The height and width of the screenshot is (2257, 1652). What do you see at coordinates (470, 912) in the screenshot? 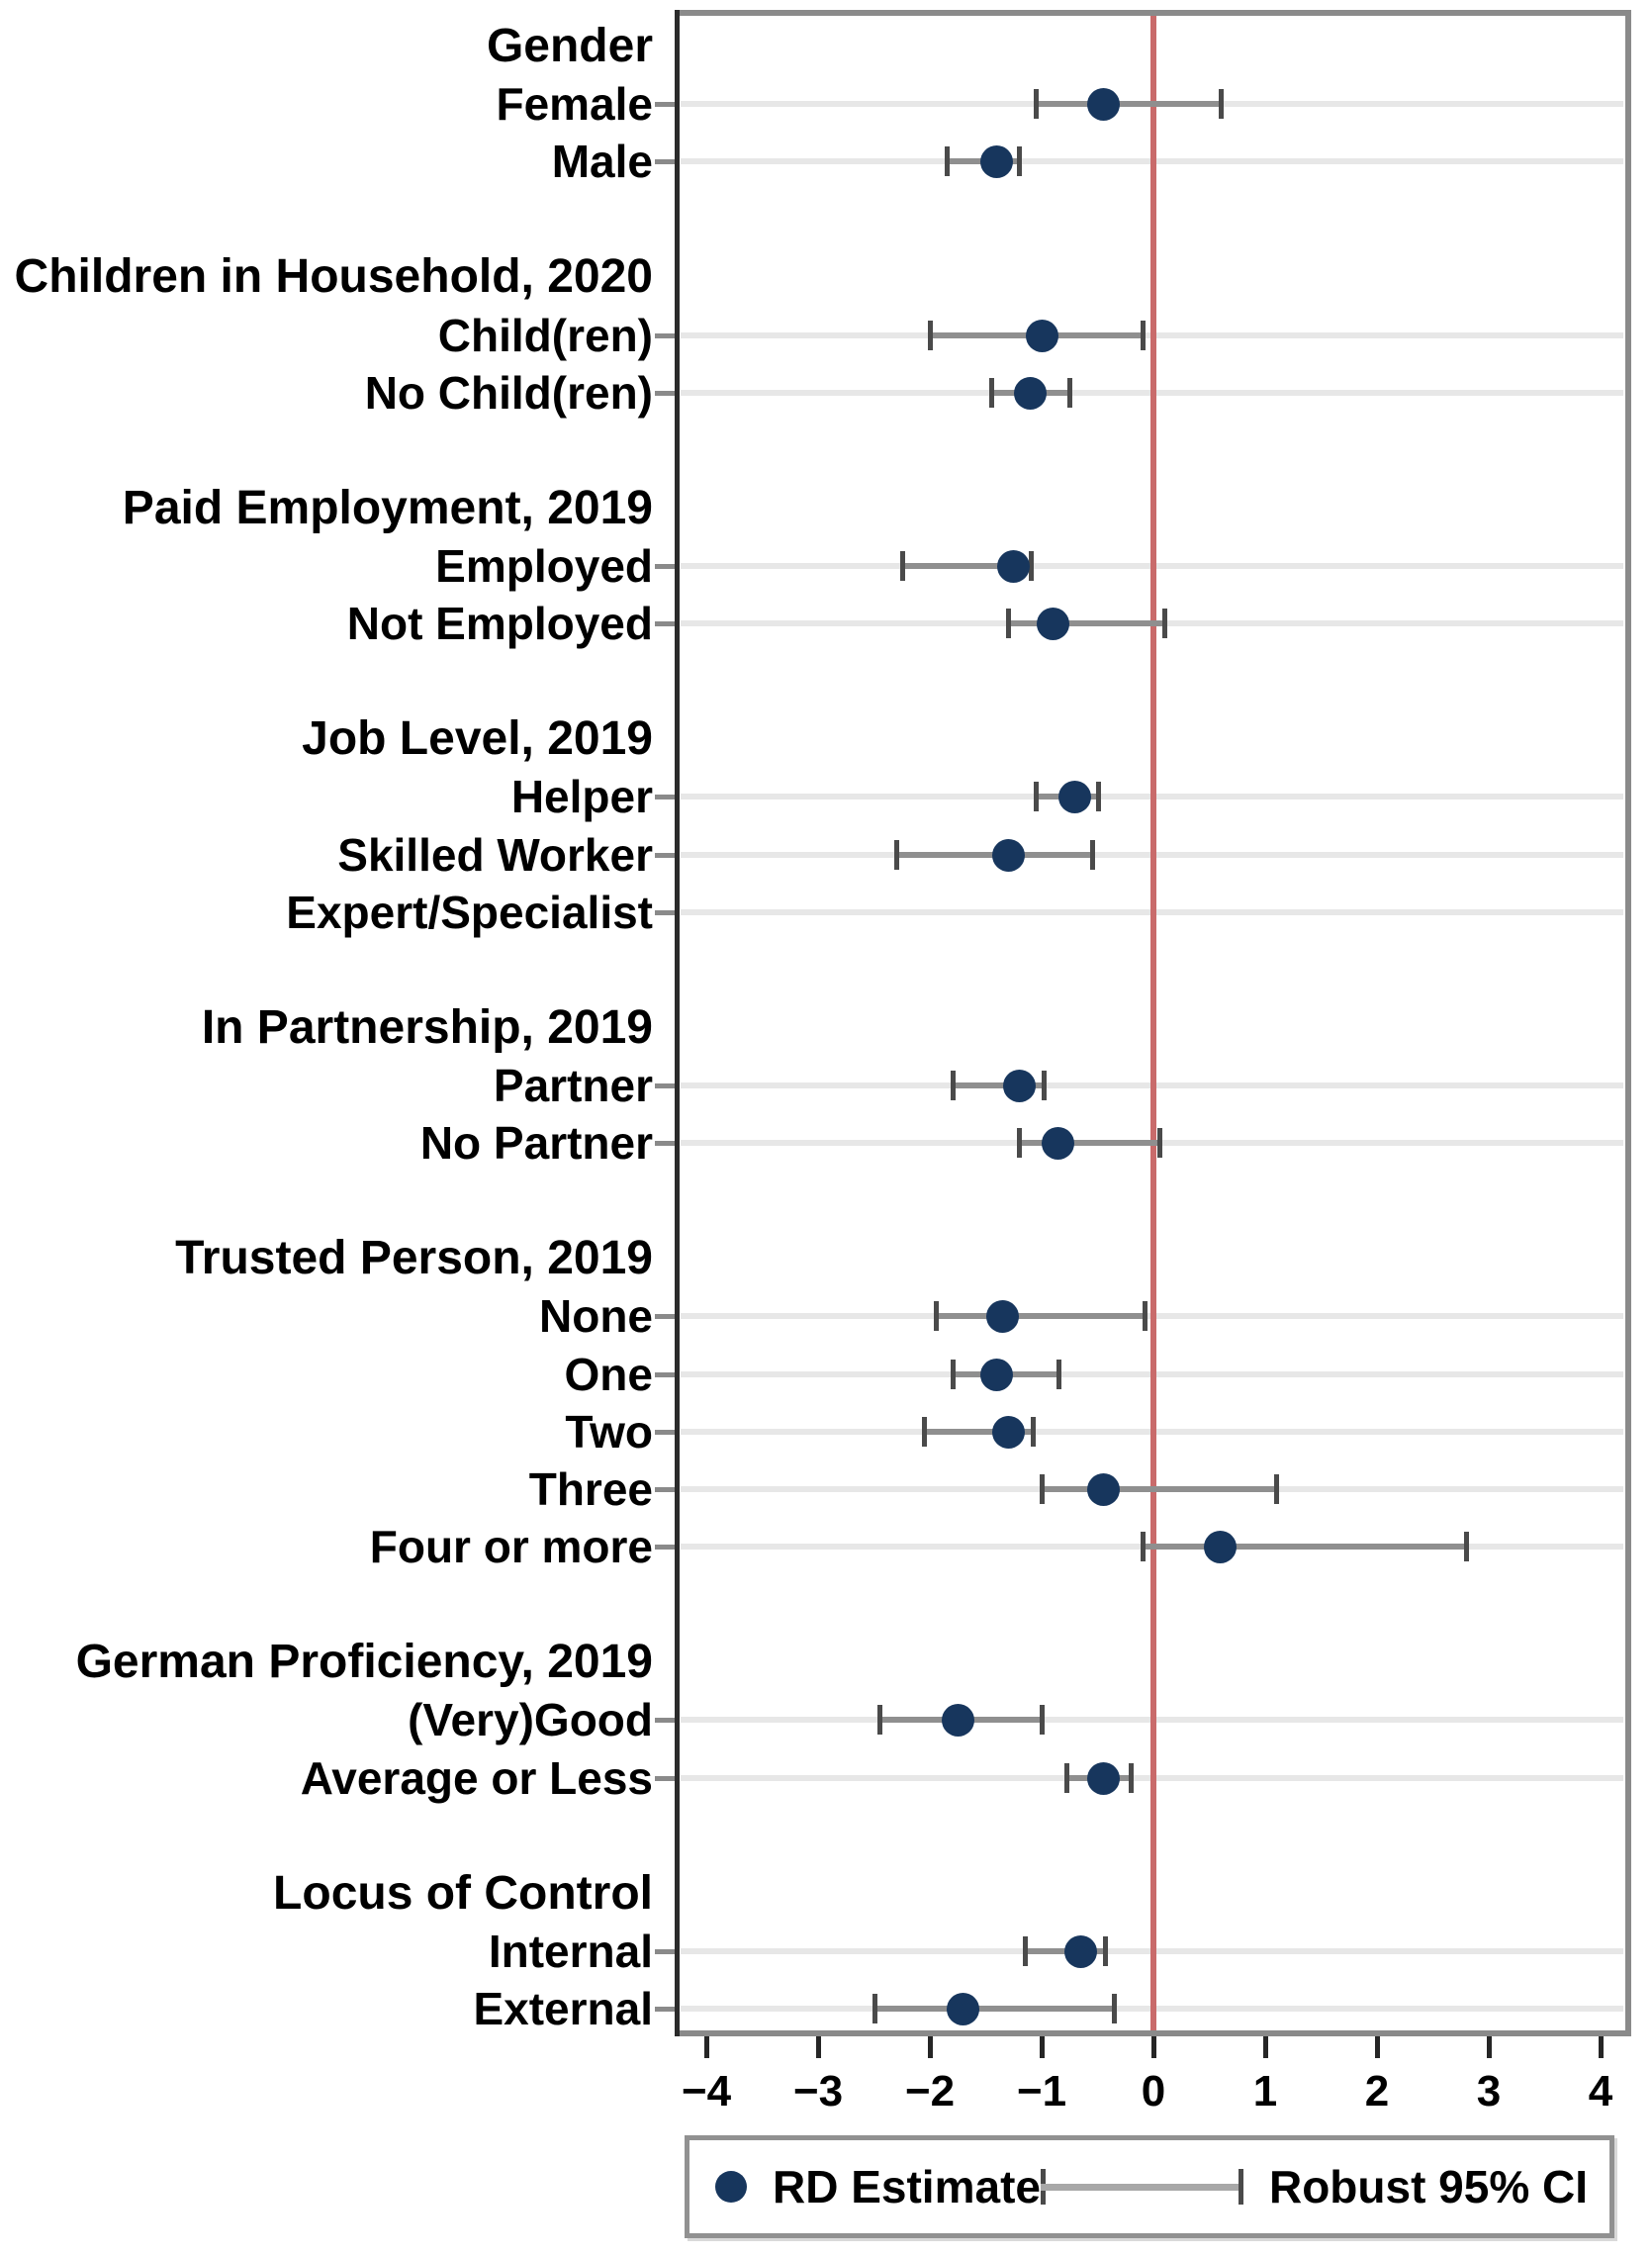
I see `row-label: Expert/Specialist` at bounding box center [470, 912].